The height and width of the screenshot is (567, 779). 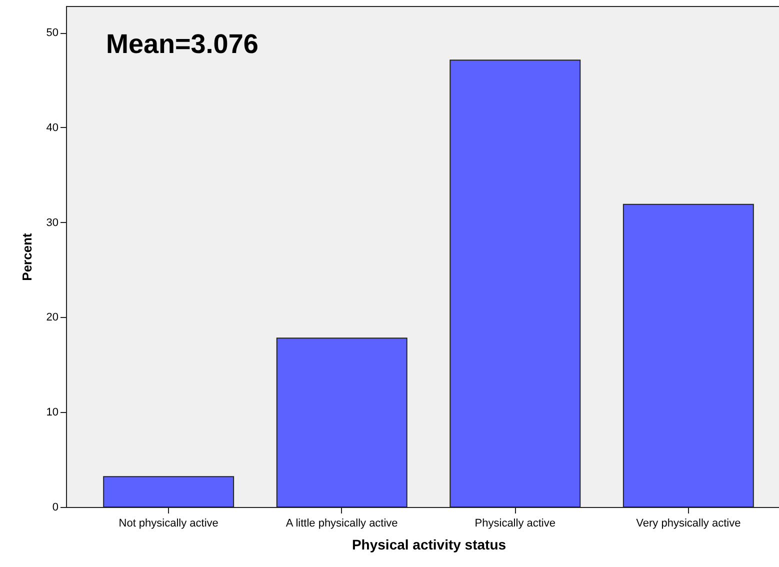 What do you see at coordinates (55, 508) in the screenshot?
I see `y-tick-label: 0` at bounding box center [55, 508].